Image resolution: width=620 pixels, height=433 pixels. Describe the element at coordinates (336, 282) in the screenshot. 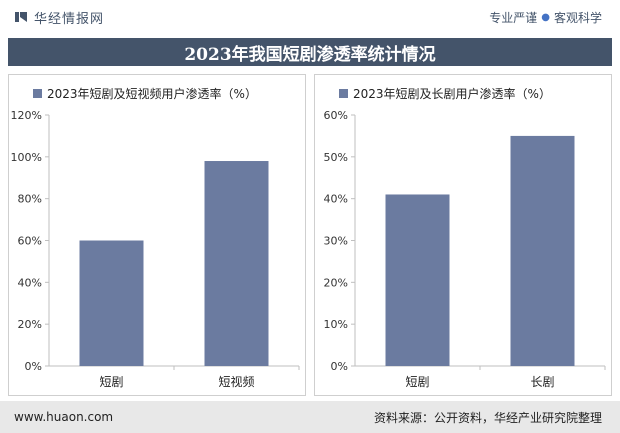

I see `y-tick-label-right: 20%` at that location.